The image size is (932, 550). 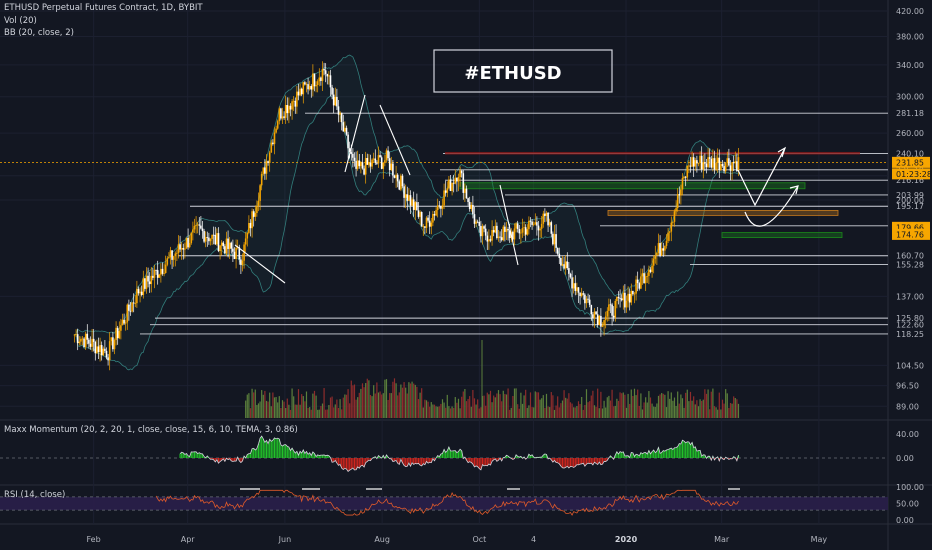 What do you see at coordinates (533, 539) in the screenshot?
I see `x-tick-label: 4` at bounding box center [533, 539].